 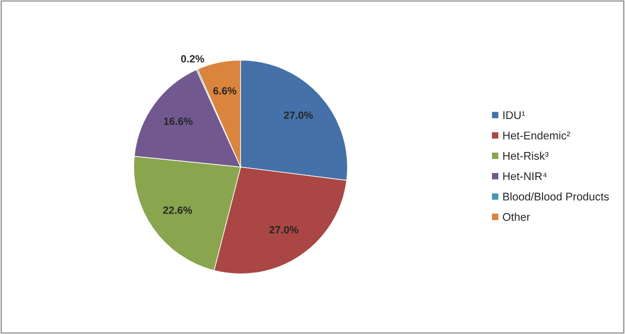 What do you see at coordinates (514, 115) in the screenshot?
I see `legend-label: IDU¹` at bounding box center [514, 115].